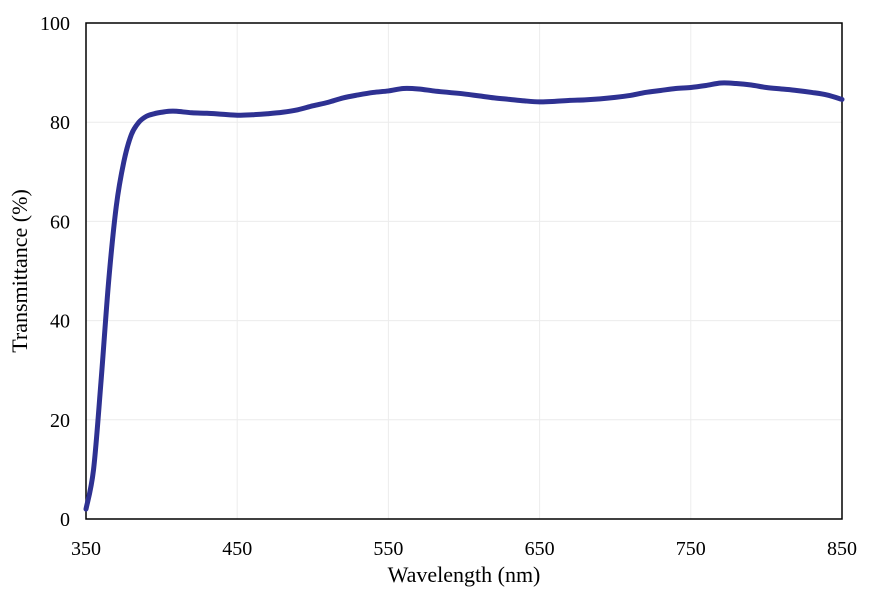 The height and width of the screenshot is (592, 873). Describe the element at coordinates (55, 24) in the screenshot. I see `y-tick-label: 100` at that location.